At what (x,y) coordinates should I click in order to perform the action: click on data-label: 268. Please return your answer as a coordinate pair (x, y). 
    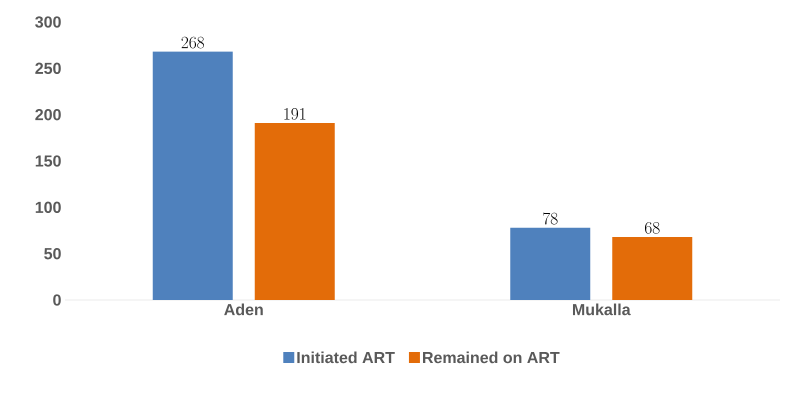
    Looking at the image, I should click on (193, 42).